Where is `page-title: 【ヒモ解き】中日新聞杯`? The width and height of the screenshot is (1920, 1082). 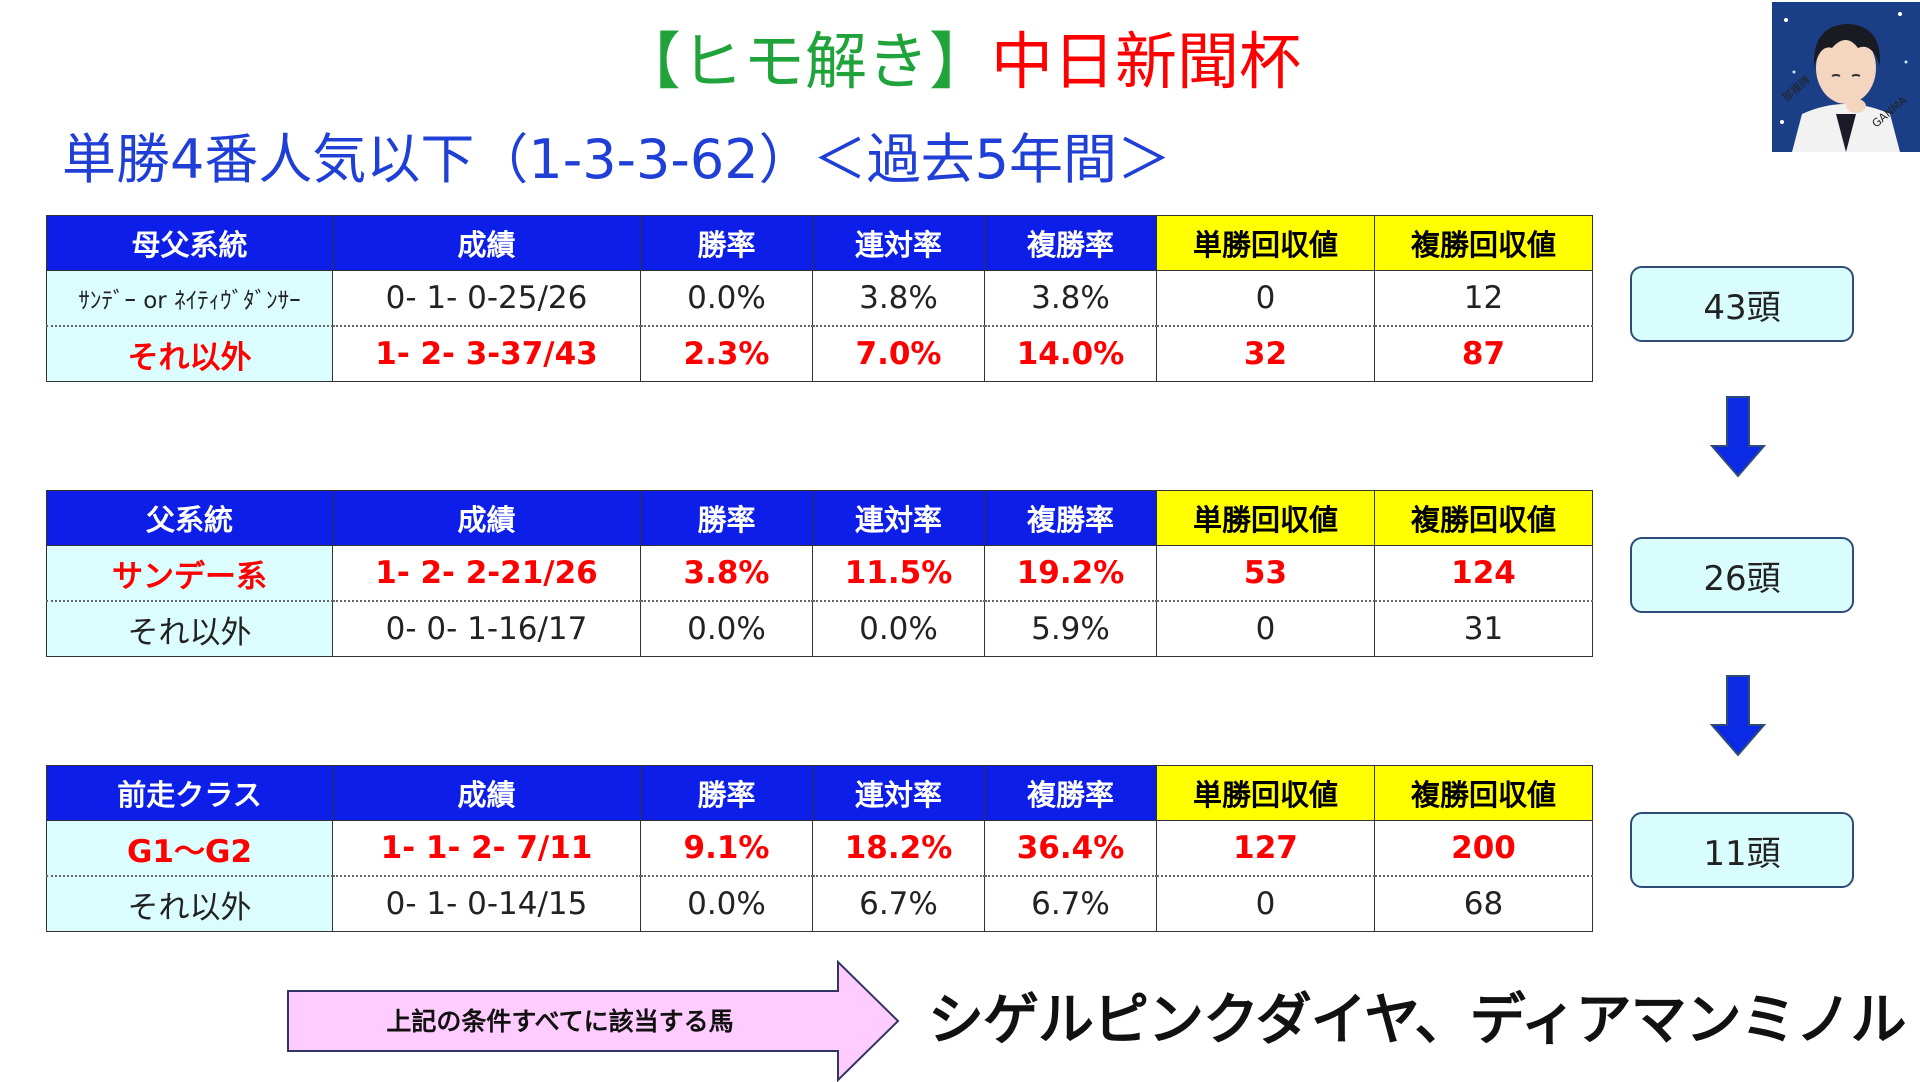 page-title: 【ヒモ解き】中日新聞杯 is located at coordinates (960, 62).